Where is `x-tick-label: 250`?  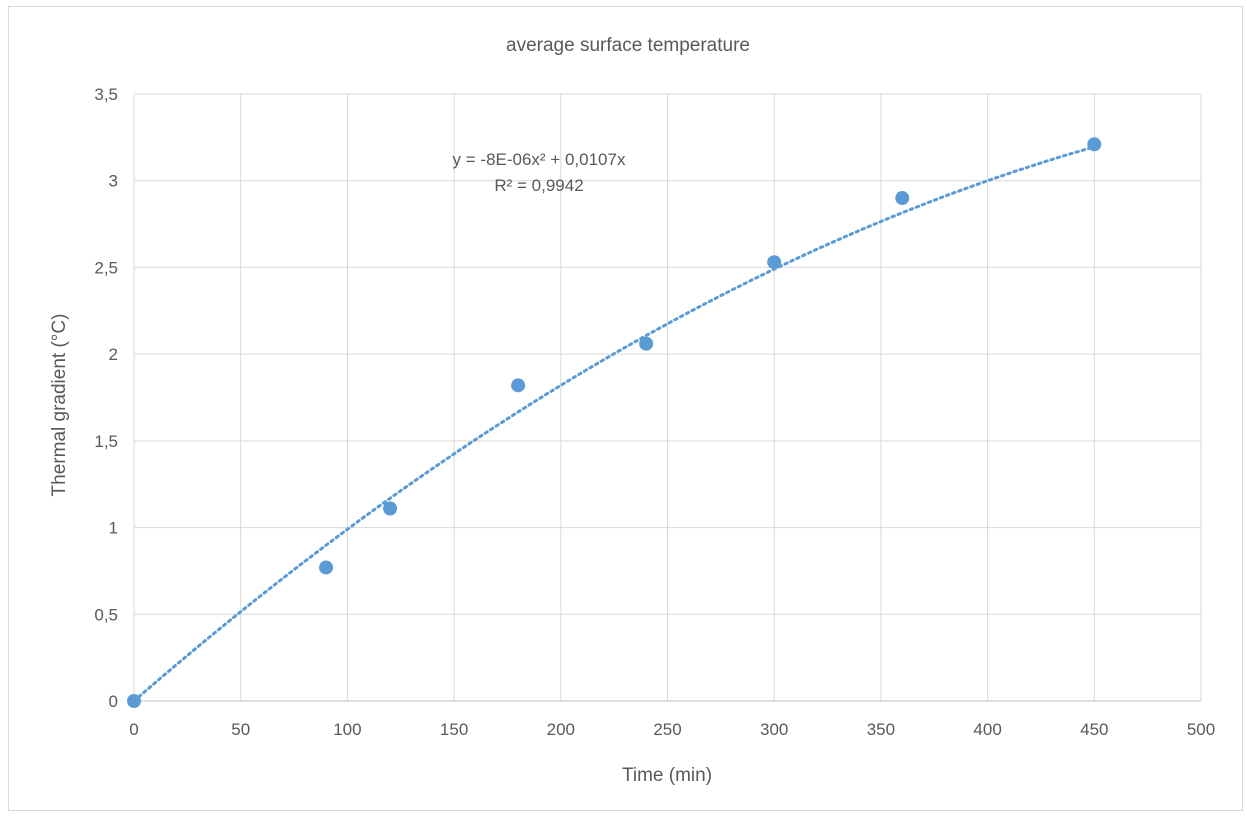
x-tick-label: 250 is located at coordinates (667, 729).